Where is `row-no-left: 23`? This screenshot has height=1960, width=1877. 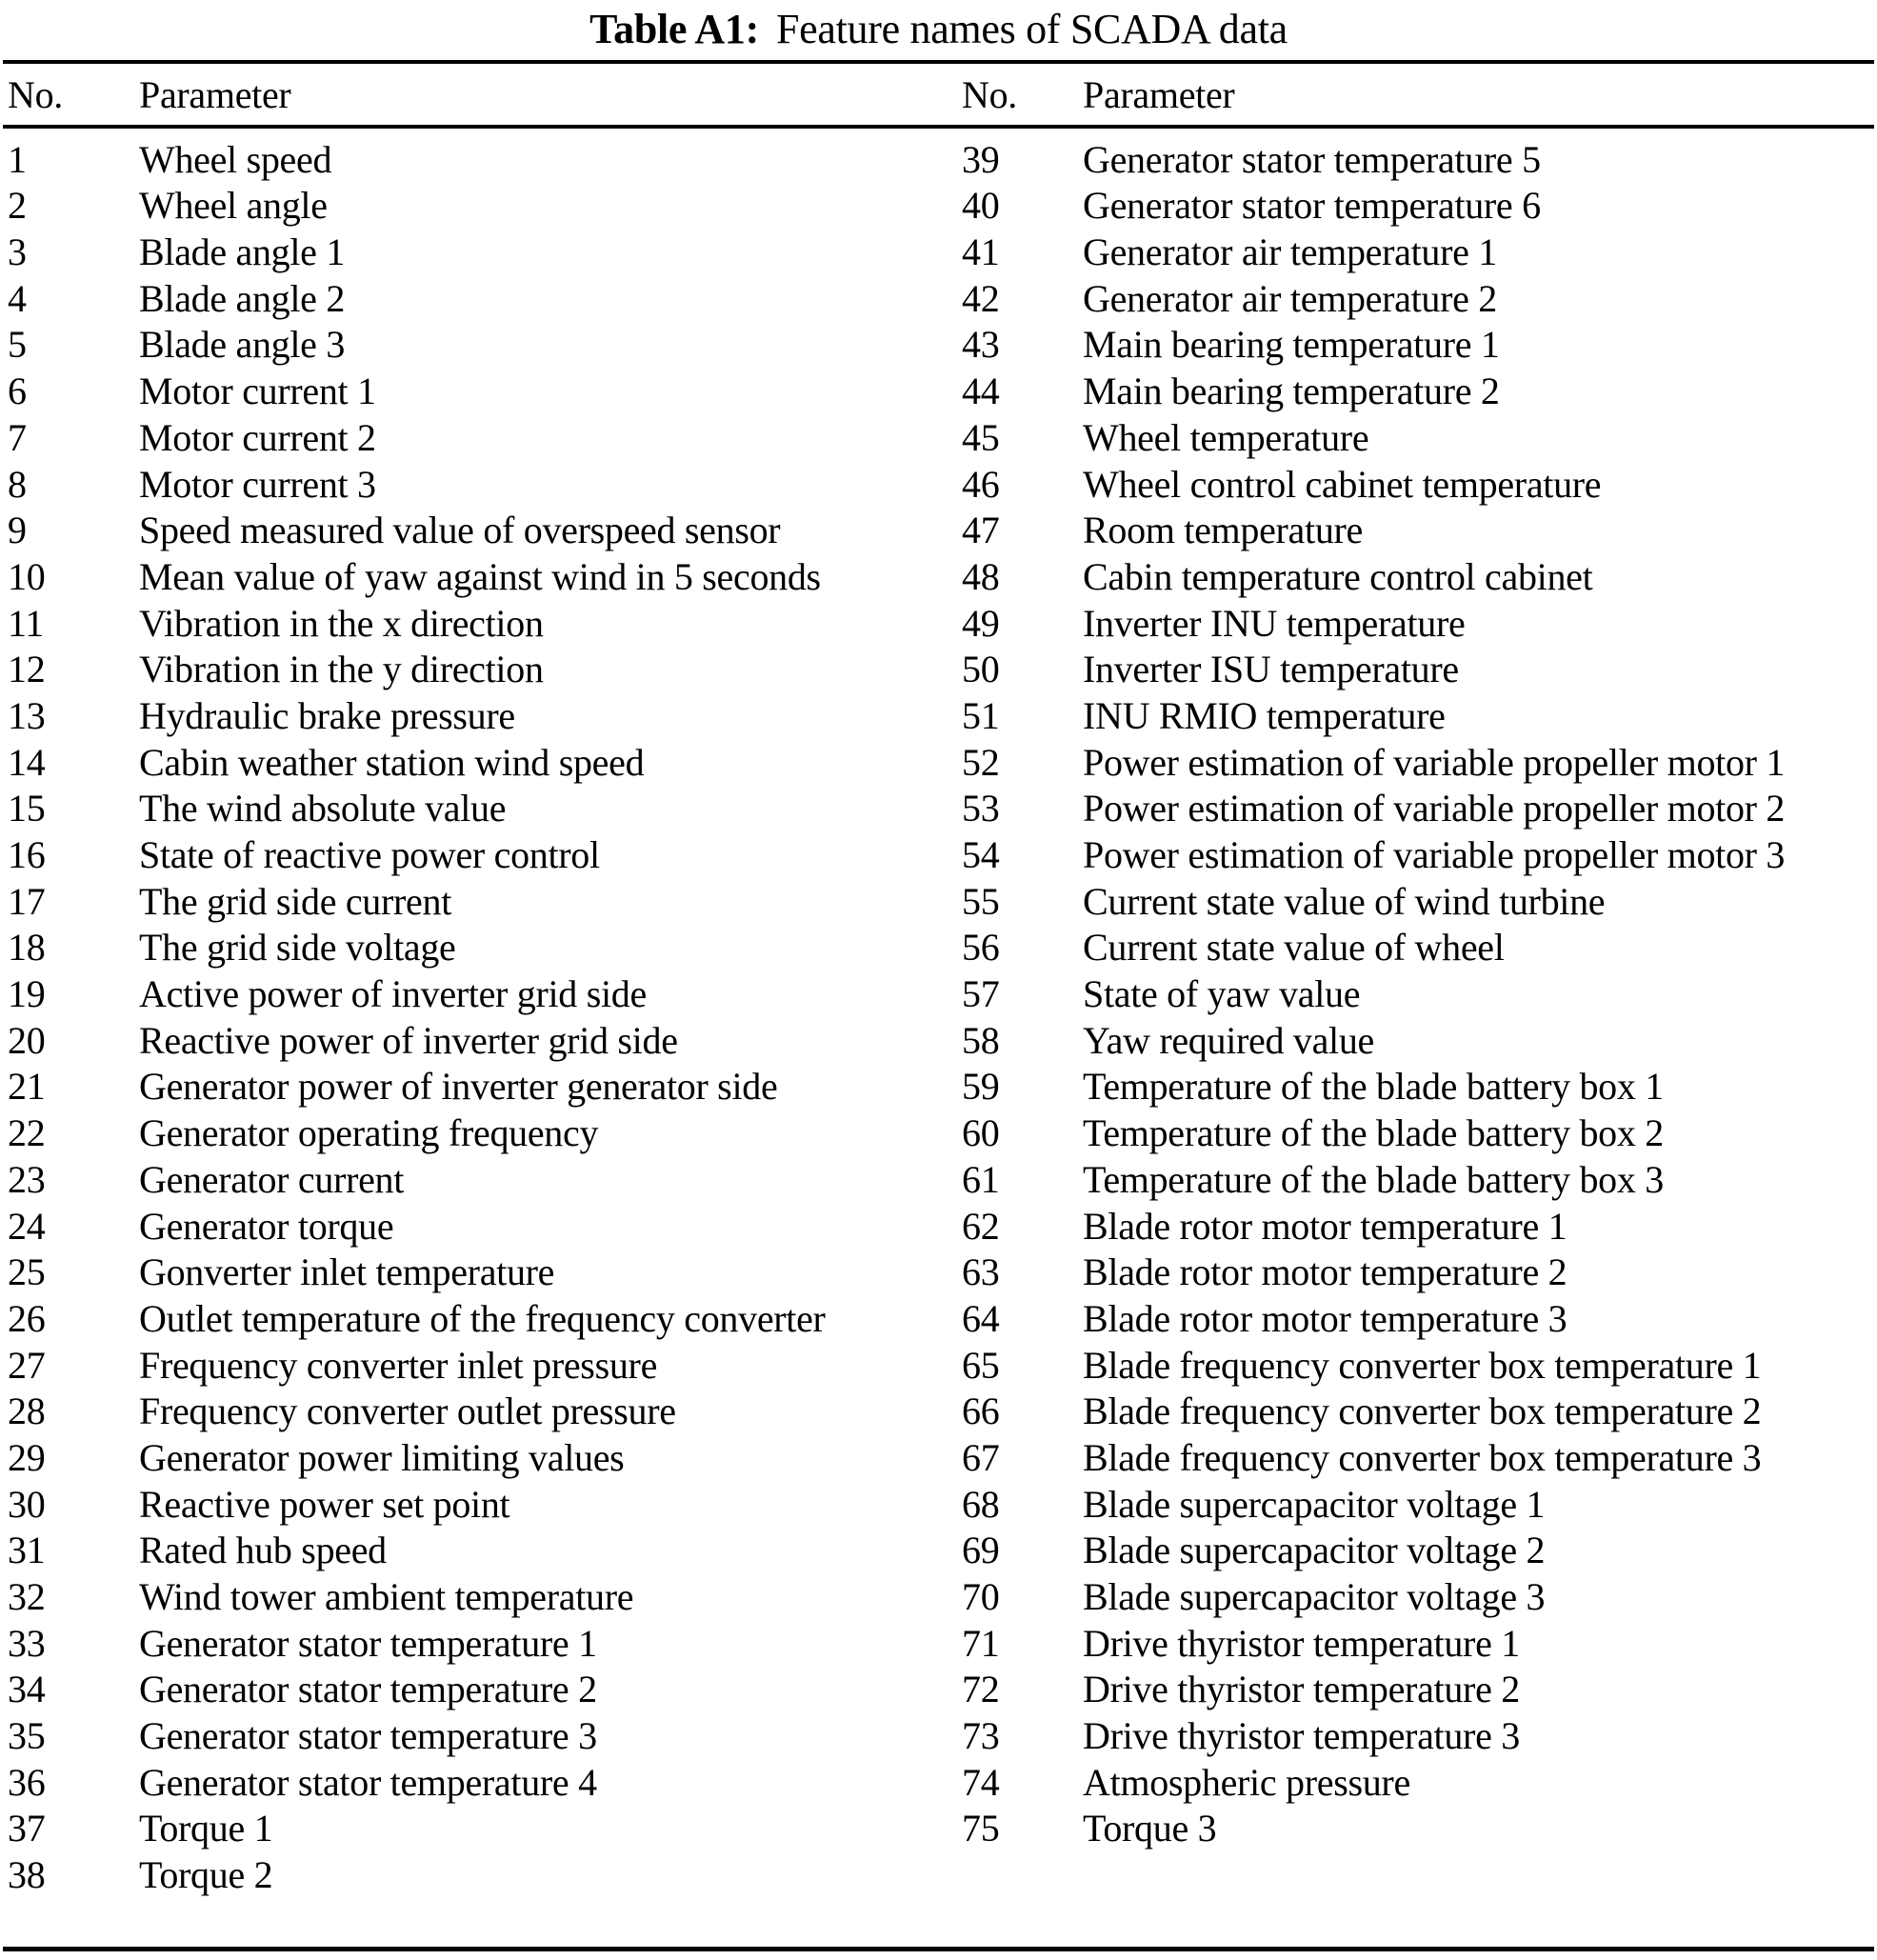 row-no-left: 23 is located at coordinates (27, 1179).